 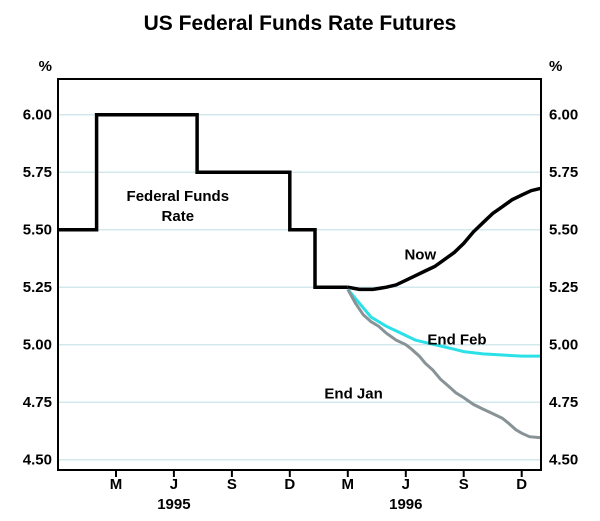 I want to click on y-tick-label-right: 5.75, so click(x=563, y=172).